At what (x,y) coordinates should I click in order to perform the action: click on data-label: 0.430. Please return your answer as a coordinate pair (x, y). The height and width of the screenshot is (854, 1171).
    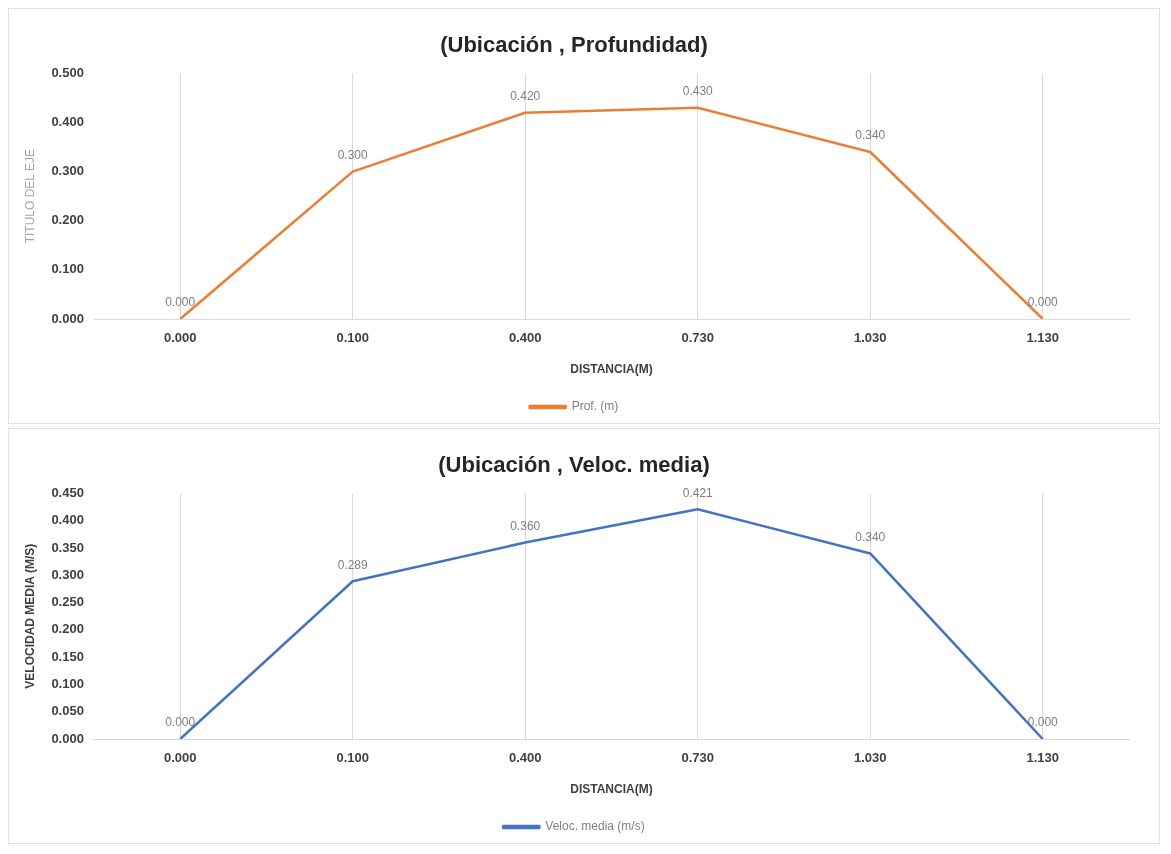
    Looking at the image, I should click on (698, 91).